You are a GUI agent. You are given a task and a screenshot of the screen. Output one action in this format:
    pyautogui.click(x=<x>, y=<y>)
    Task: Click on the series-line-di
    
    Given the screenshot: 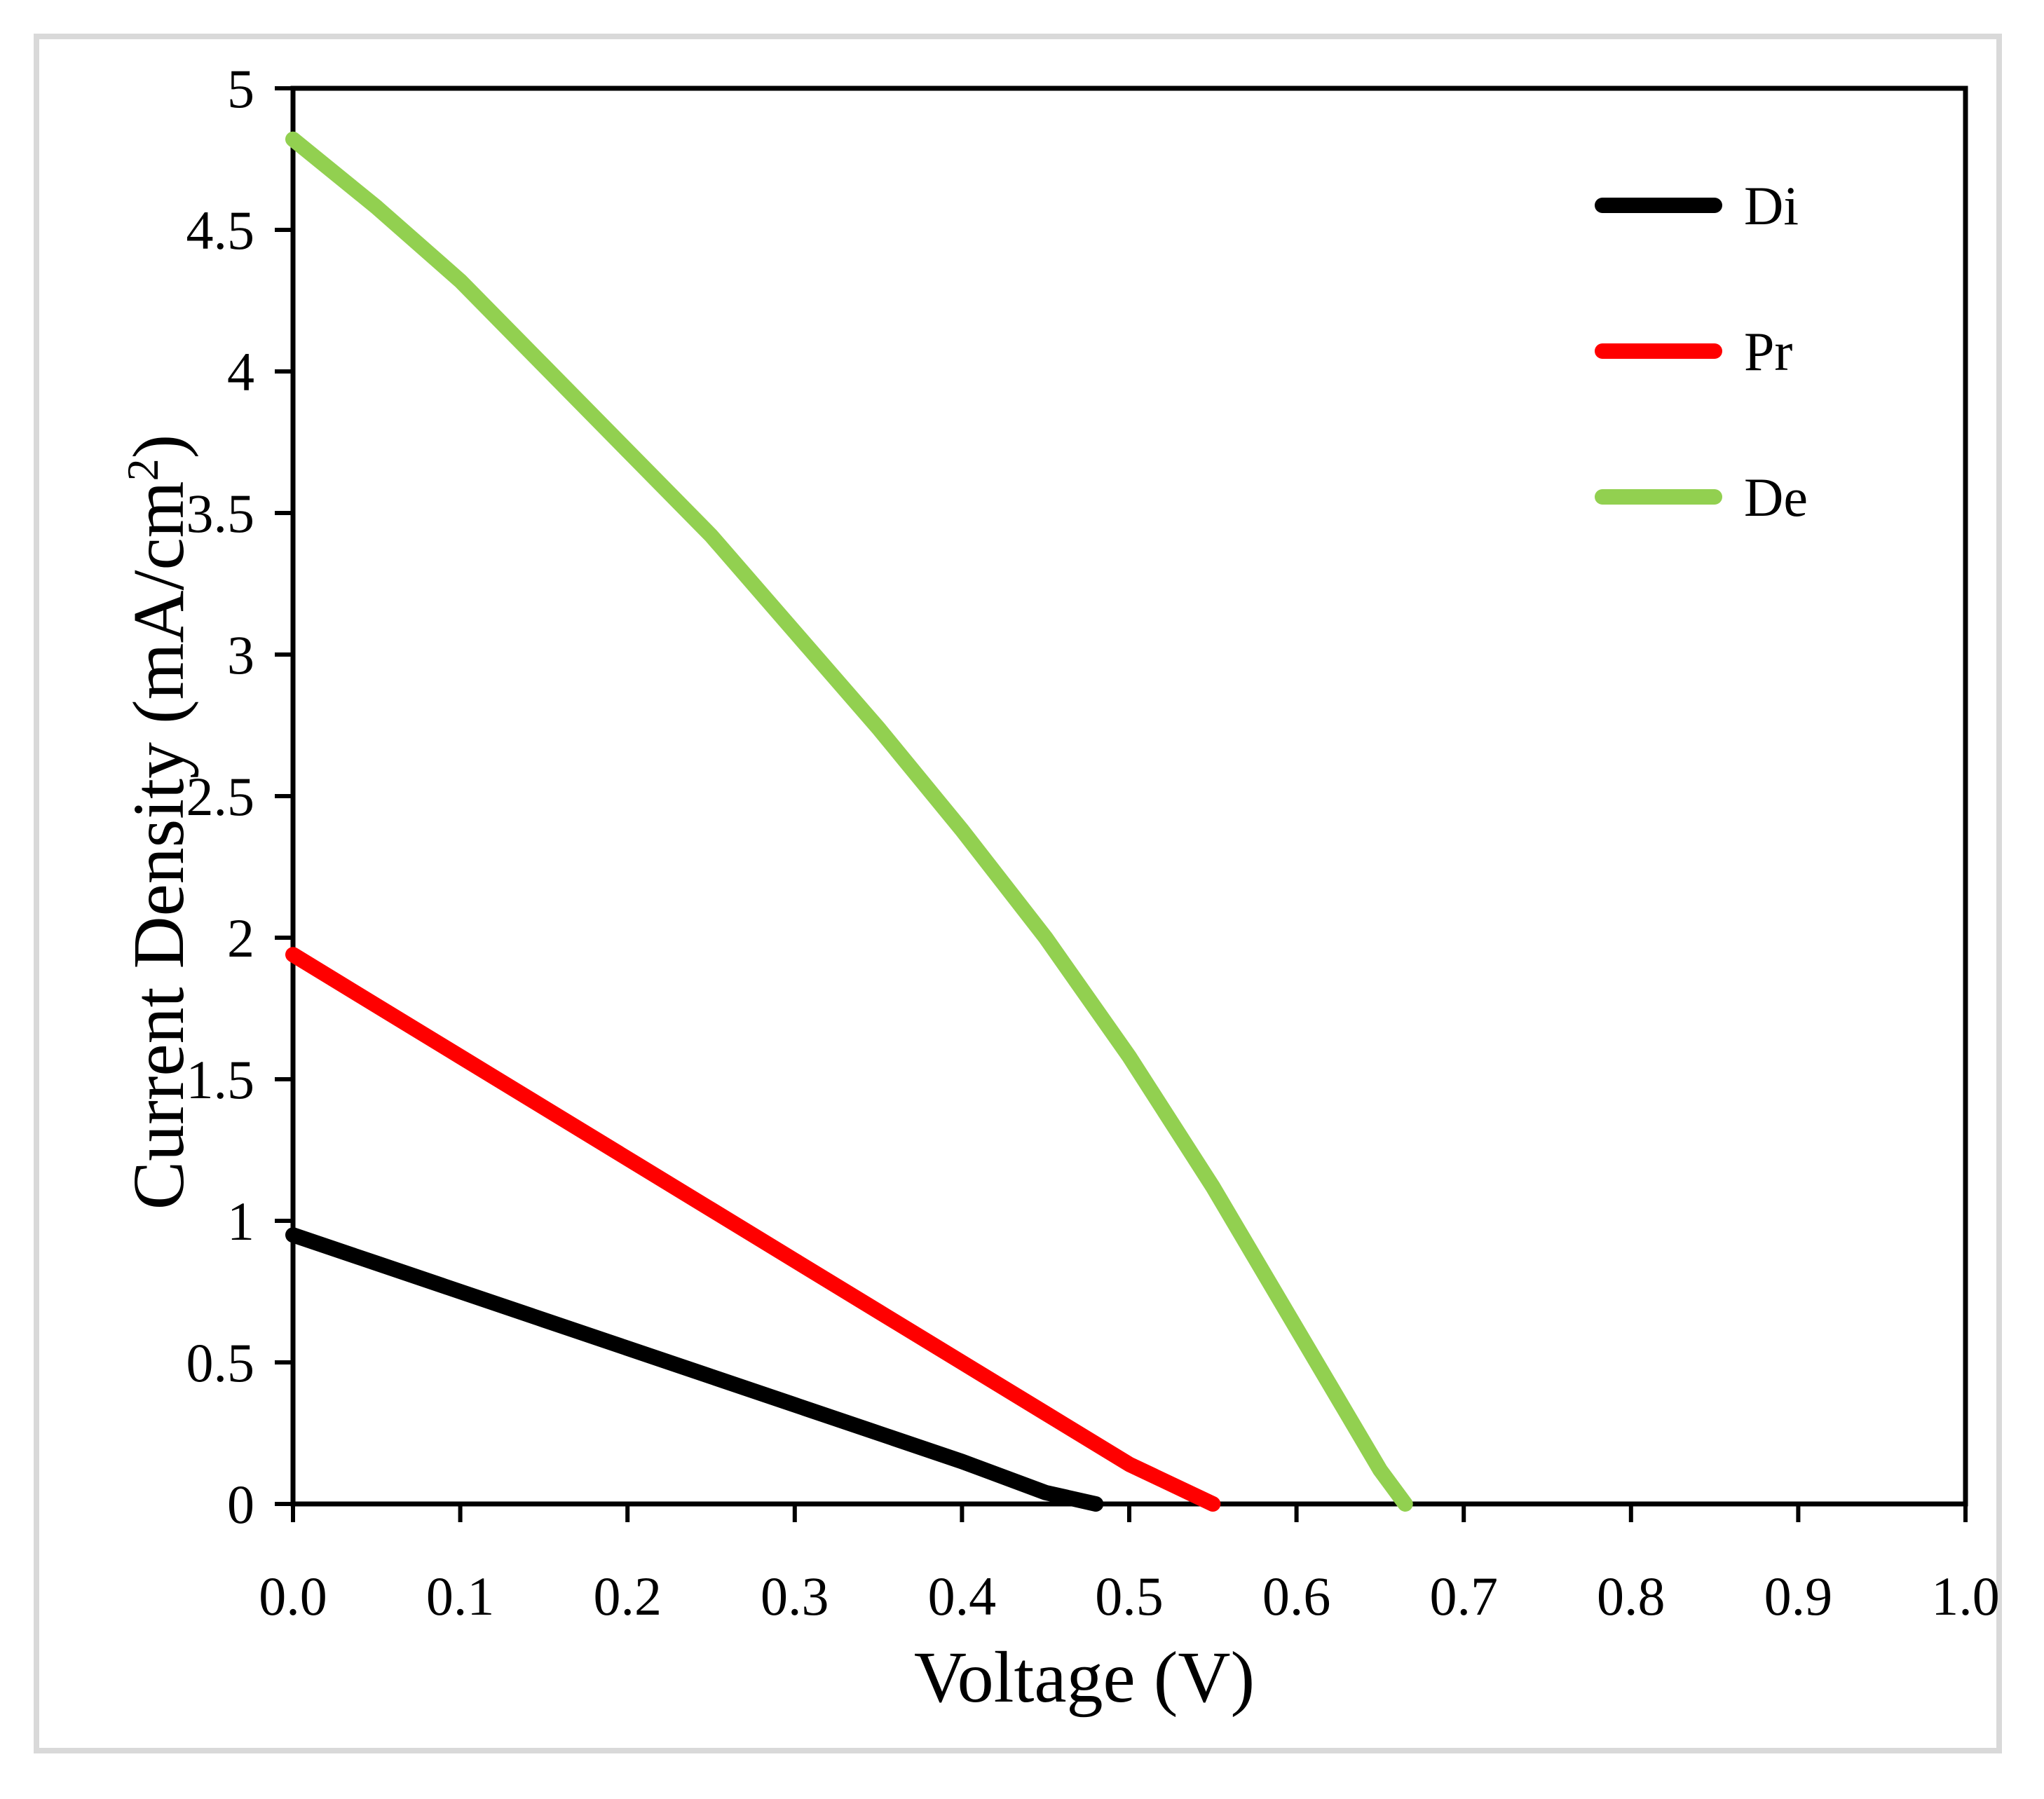 What is the action you would take?
    pyautogui.click(x=694, y=1369)
    